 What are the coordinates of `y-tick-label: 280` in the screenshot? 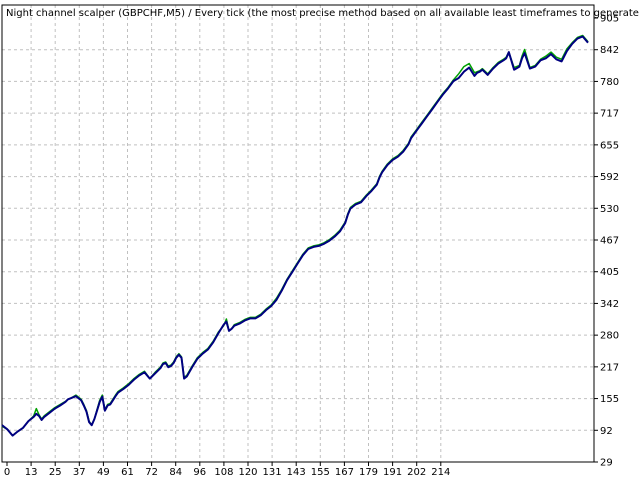 It's located at (609, 336).